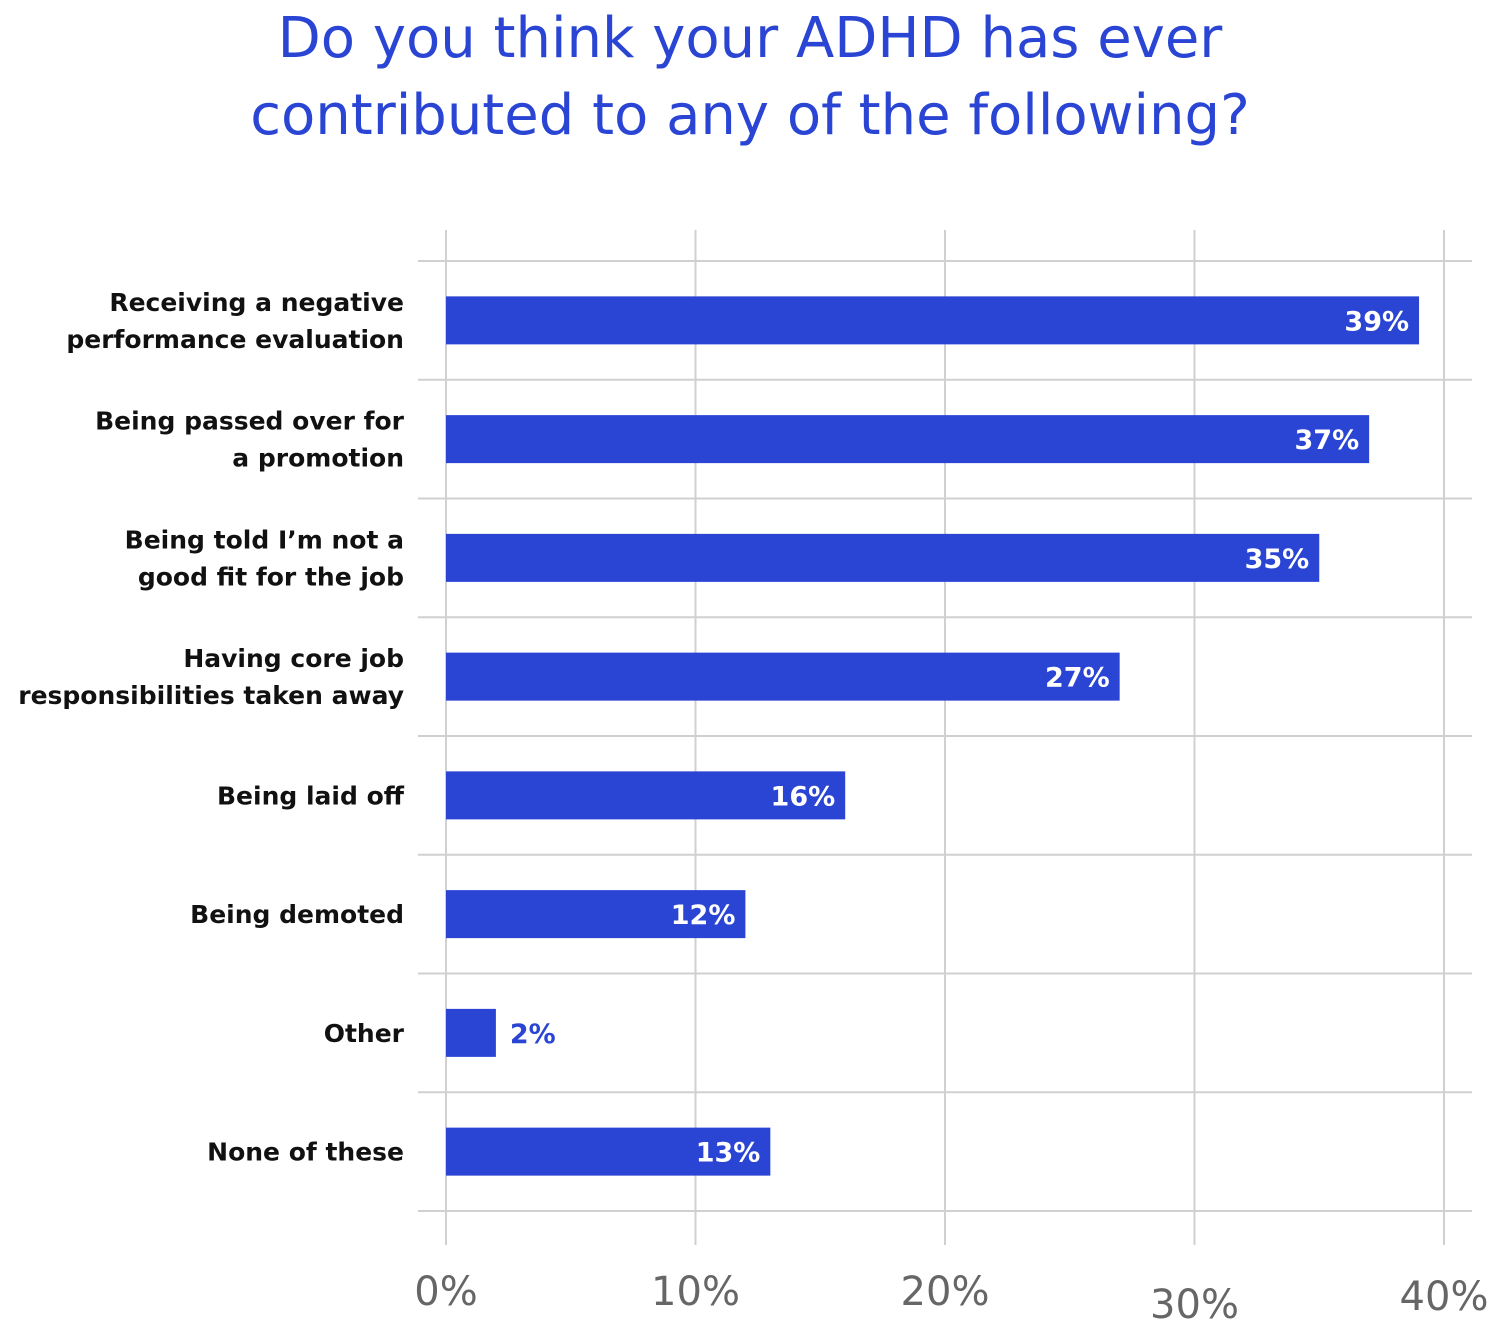 The height and width of the screenshot is (1327, 1500). I want to click on x-tick-label: 40%, so click(1444, 1297).